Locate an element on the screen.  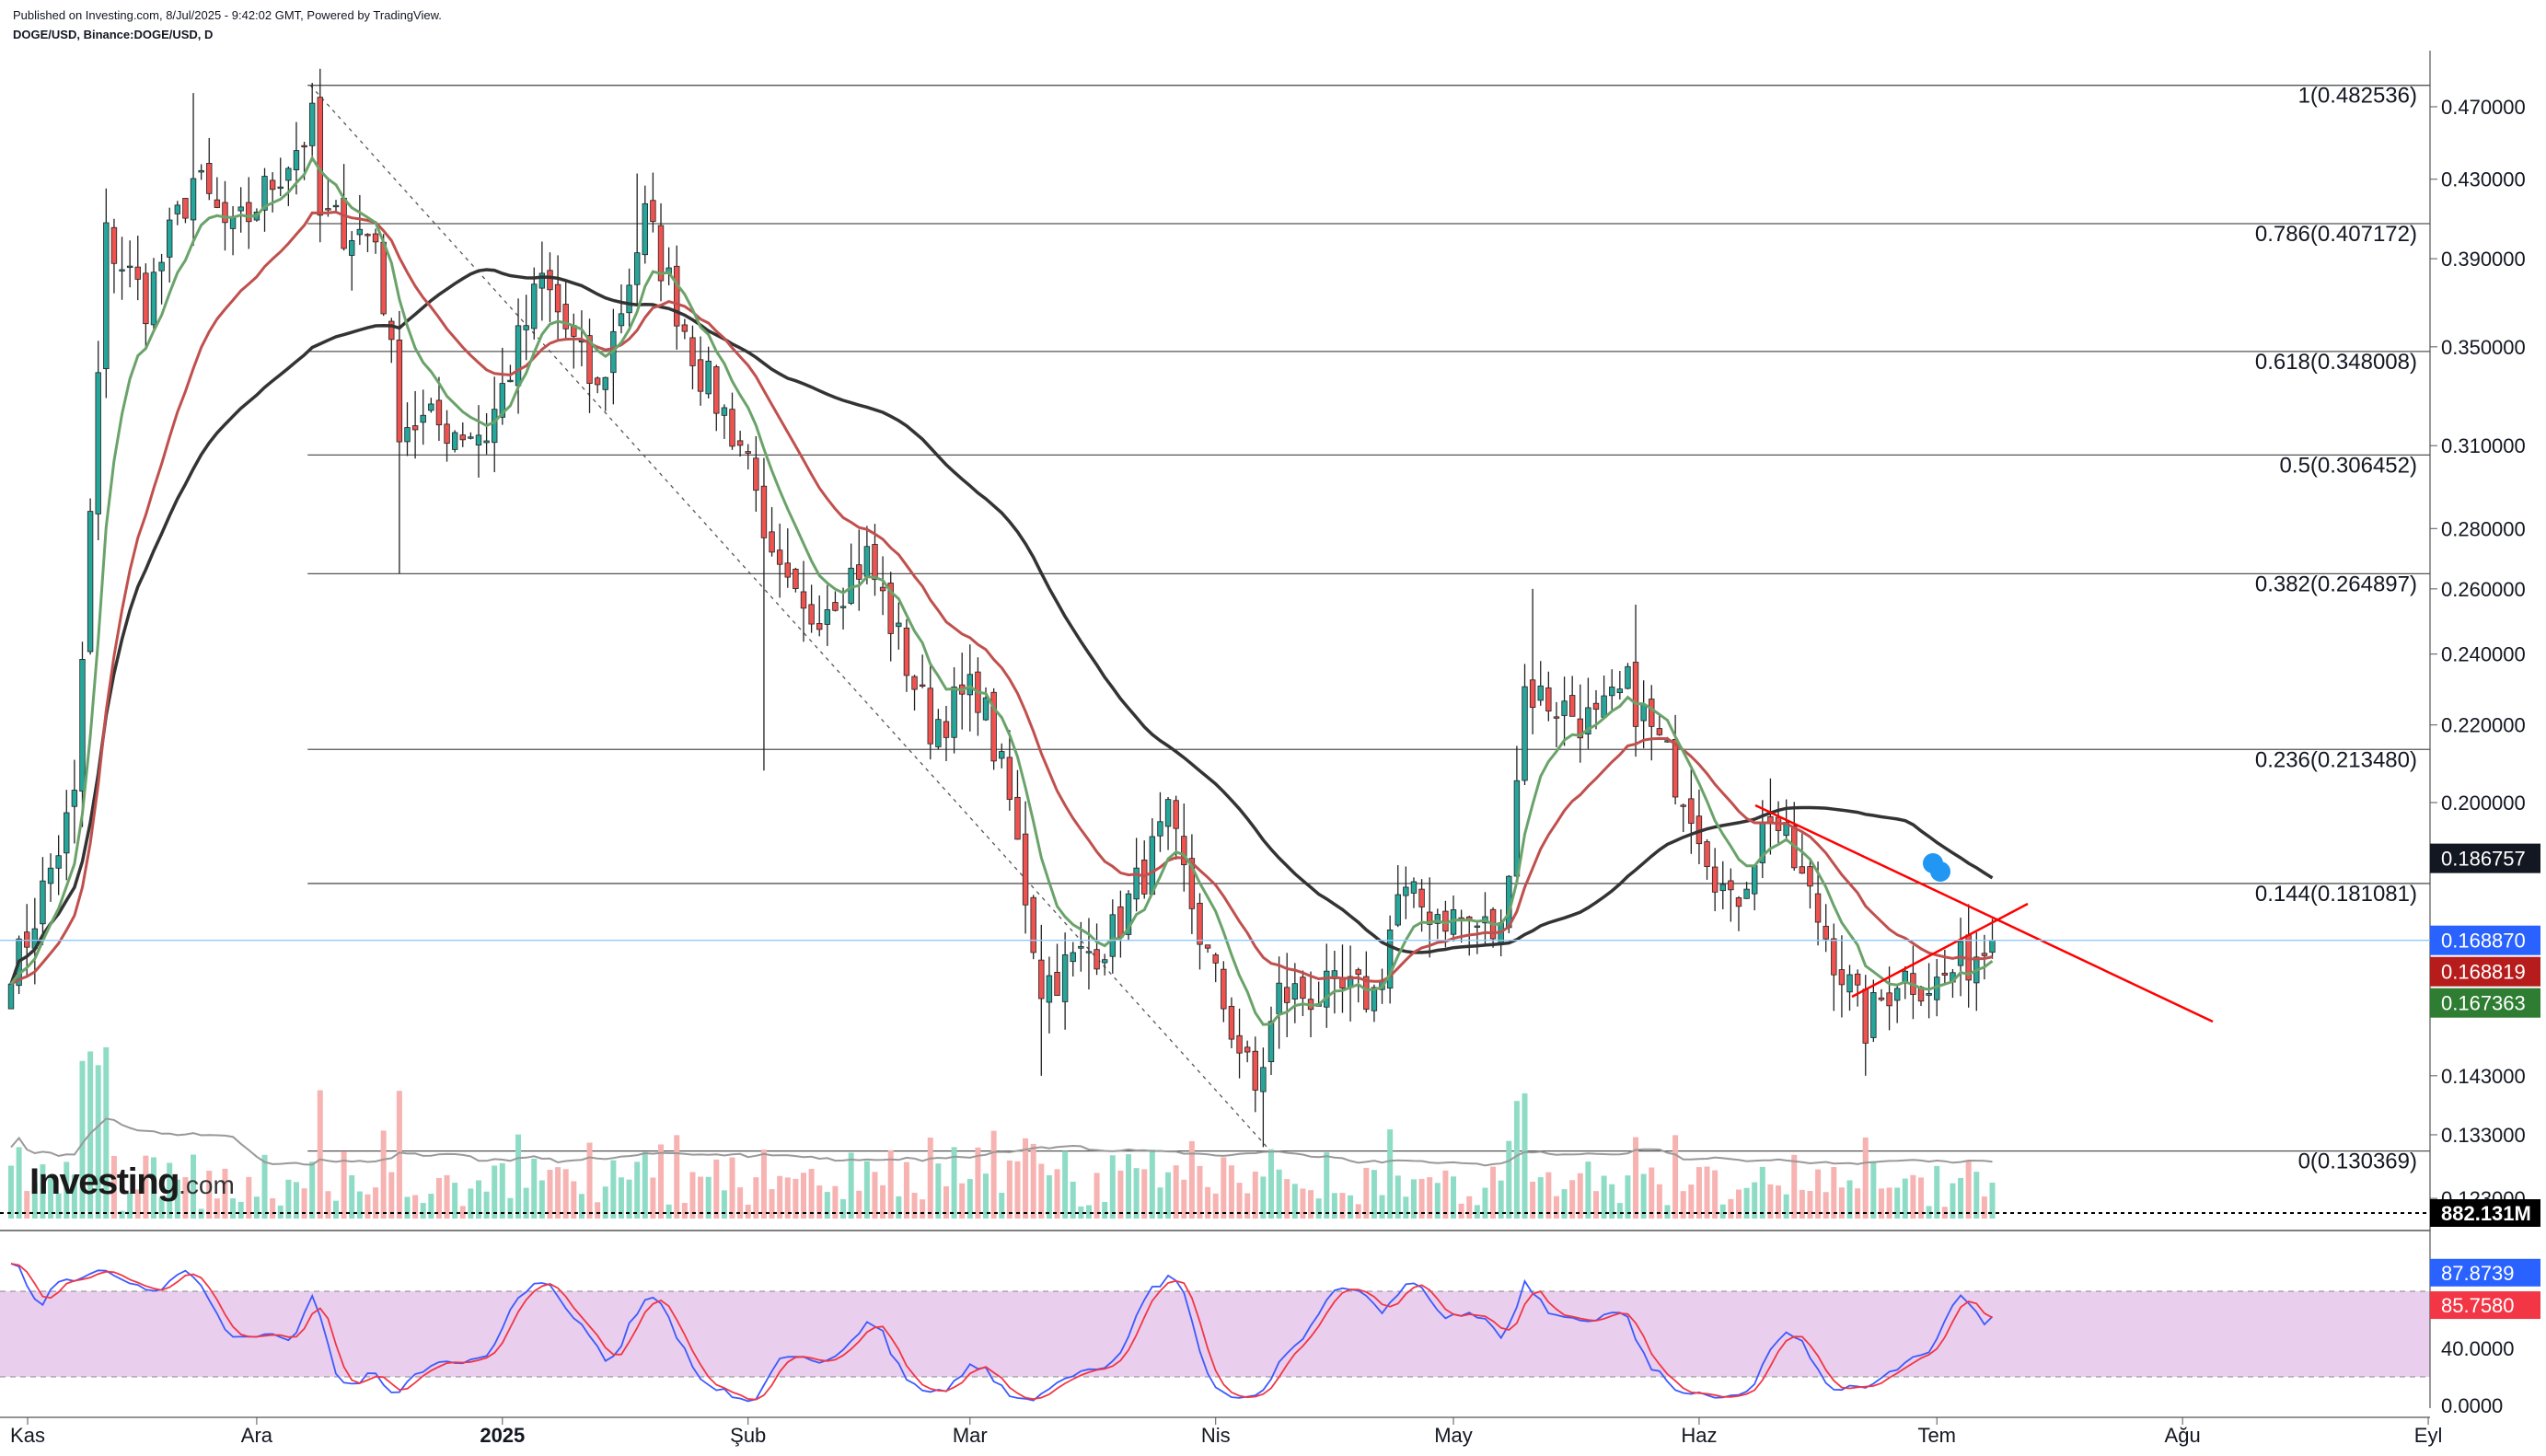
stoch-k-line is located at coordinates (1002, 1333).